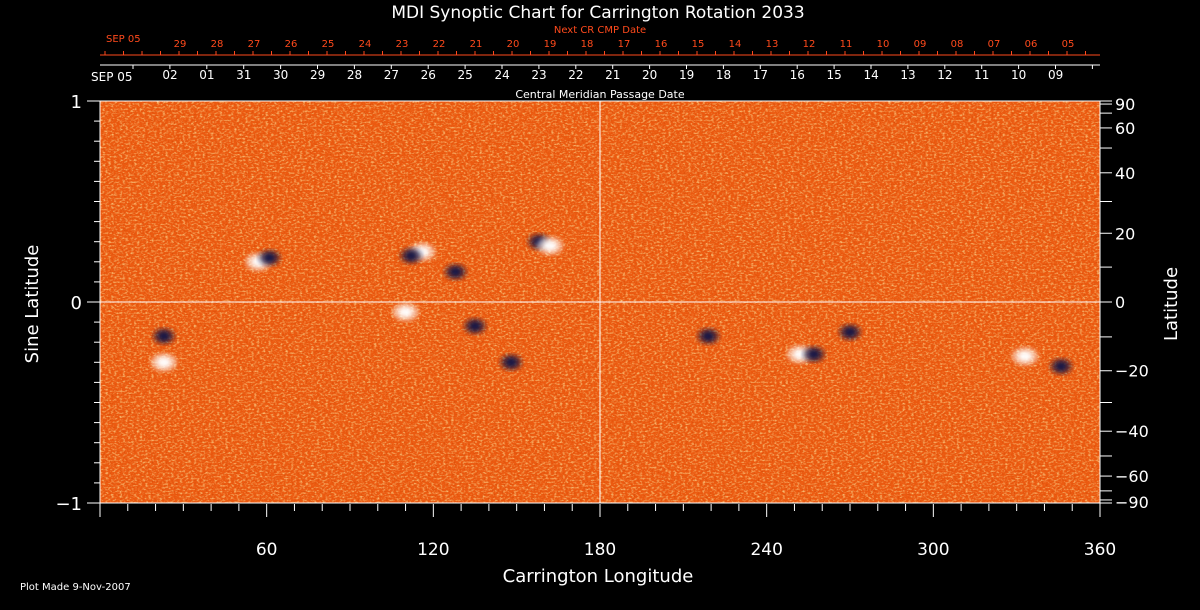 This screenshot has width=1200, height=610. What do you see at coordinates (1132, 431) in the screenshot?
I see `y-right-tick-label: −40` at bounding box center [1132, 431].